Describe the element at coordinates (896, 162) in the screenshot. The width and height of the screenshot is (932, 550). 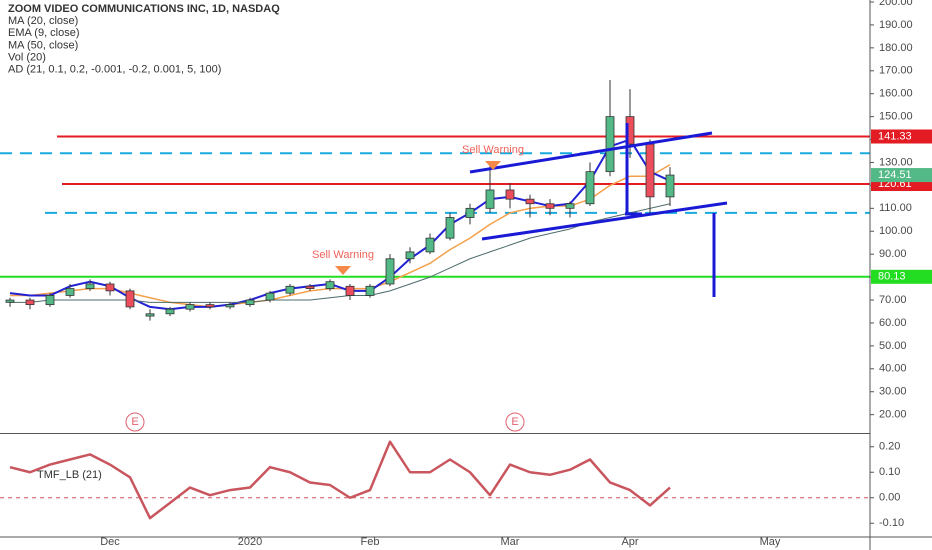
I see `y-tick-label: 130.00` at that location.